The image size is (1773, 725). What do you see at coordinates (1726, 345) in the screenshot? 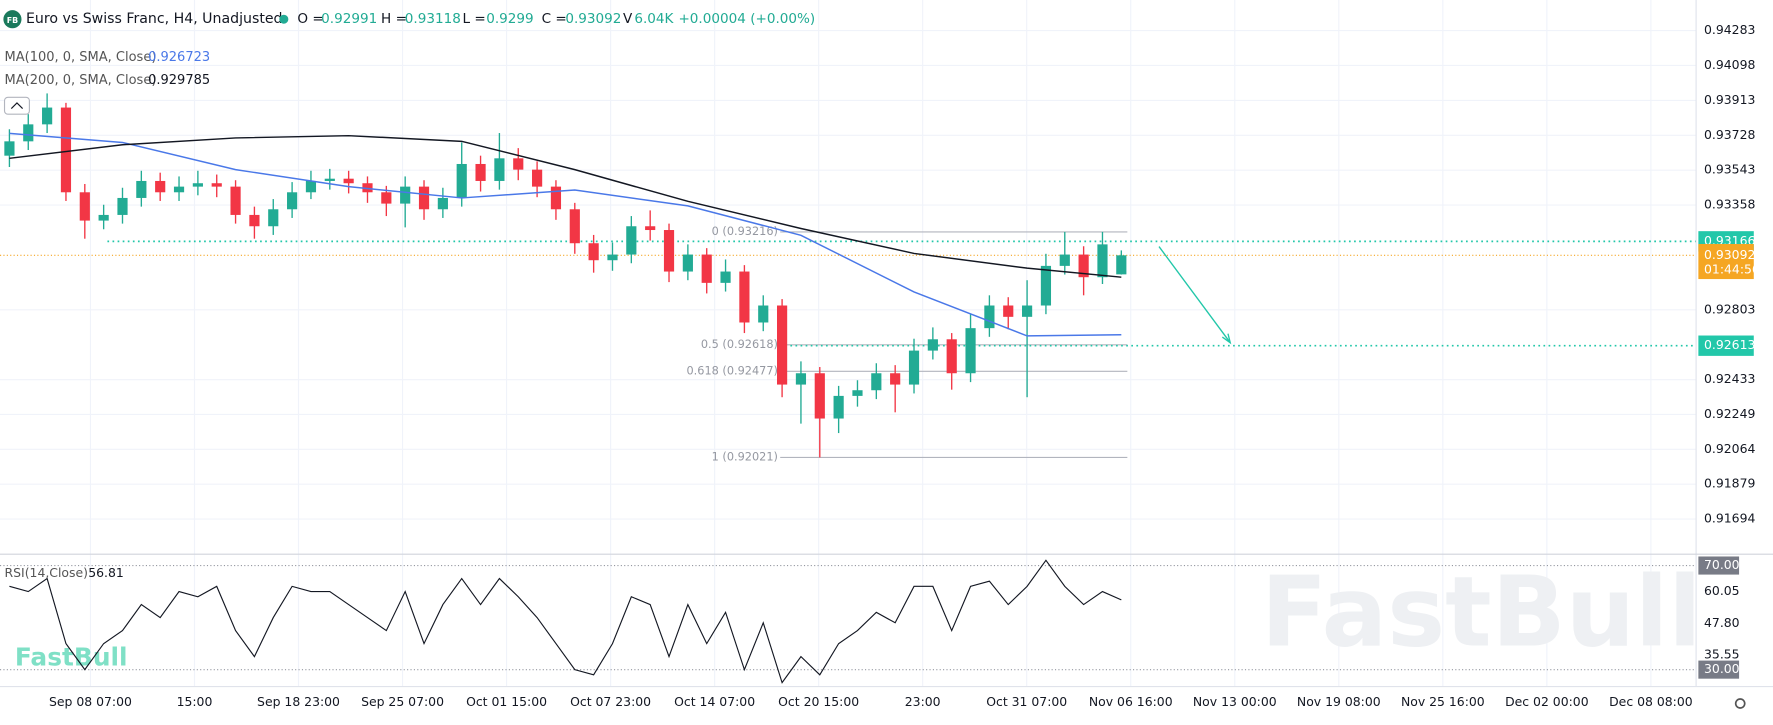
I see `price-label-box` at bounding box center [1726, 345].